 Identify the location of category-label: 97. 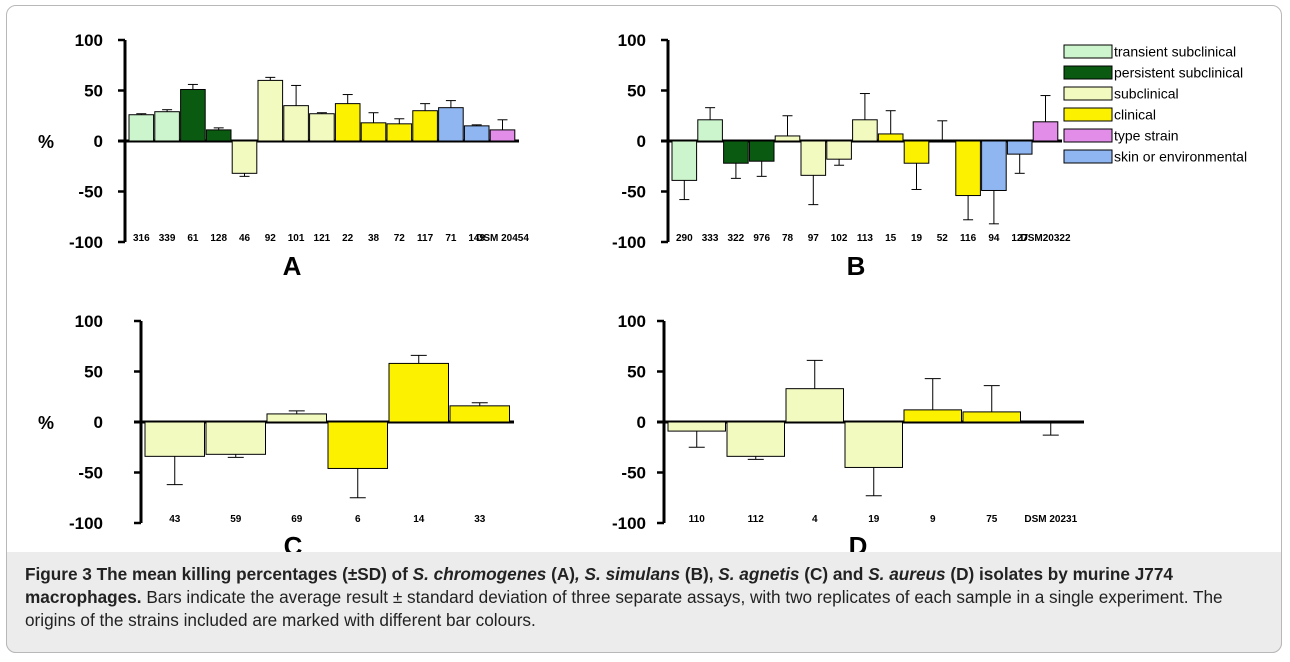
(814, 238).